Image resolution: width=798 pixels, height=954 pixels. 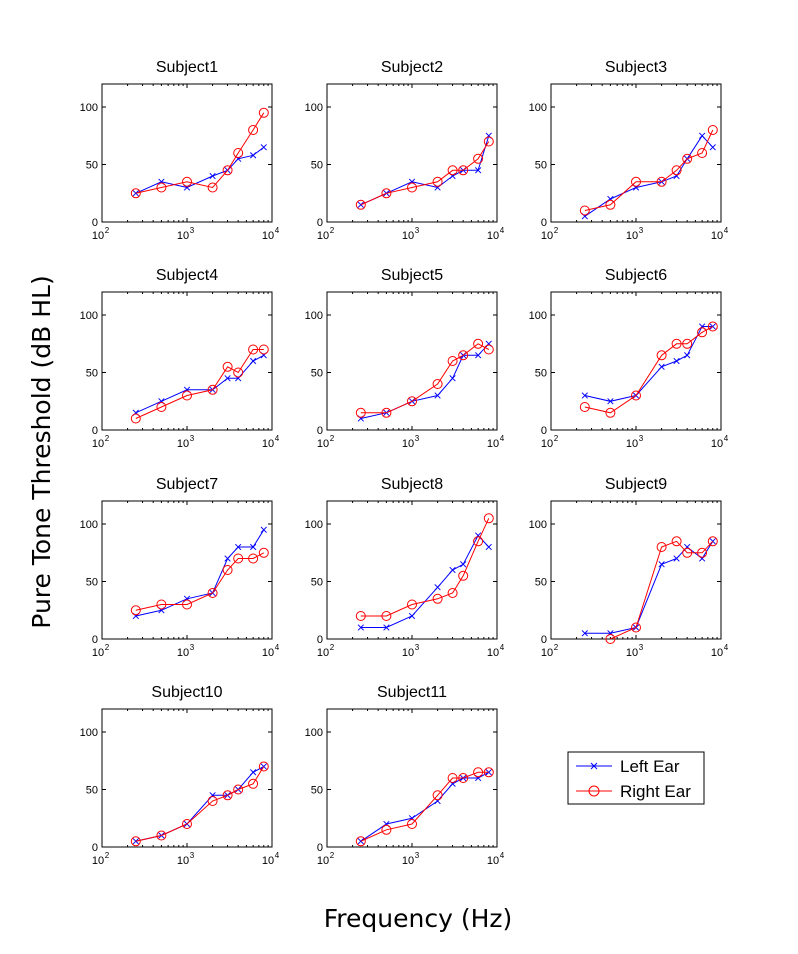 I want to click on left-ear-line, so click(x=200, y=170).